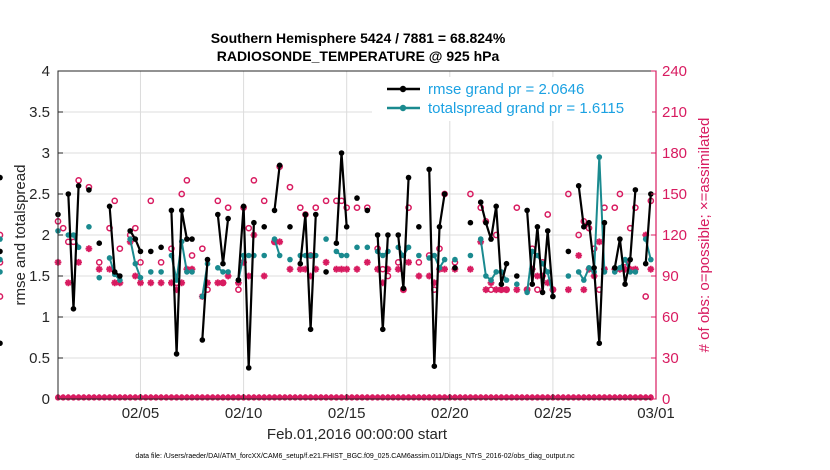 The height and width of the screenshot is (470, 830). I want to click on x-tick-label-3: 02/20, so click(450, 413).